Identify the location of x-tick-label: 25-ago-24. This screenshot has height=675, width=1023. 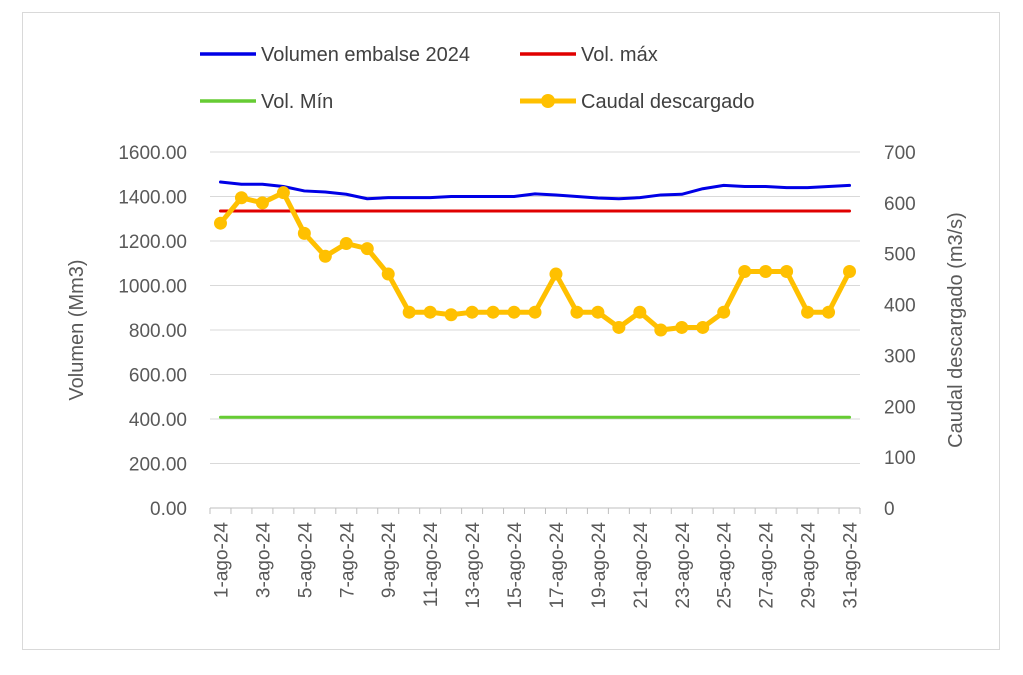
(725, 565).